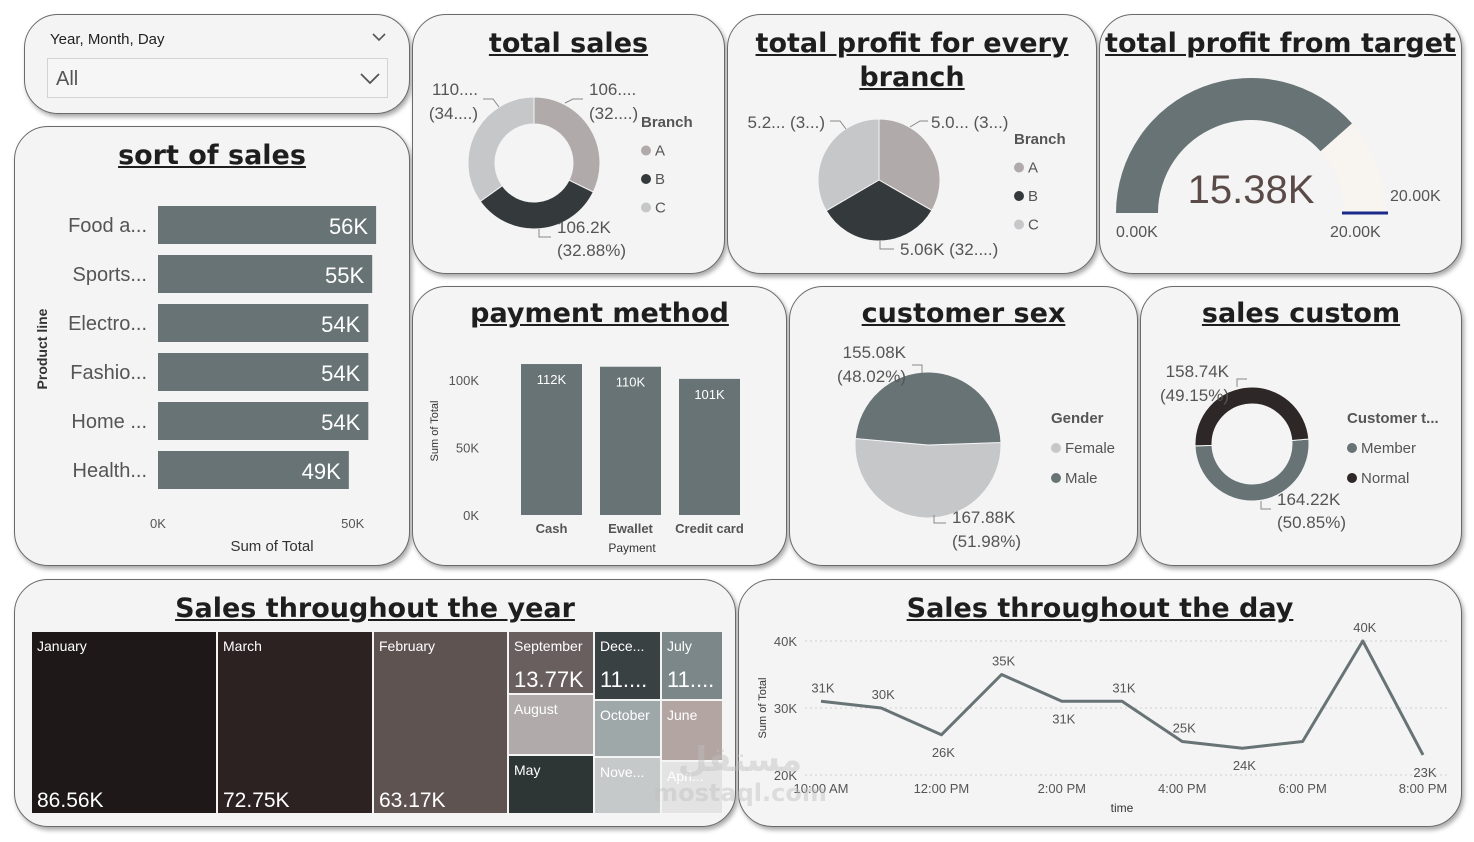 The width and height of the screenshot is (1474, 842). Describe the element at coordinates (986, 541) in the screenshot. I see `customer-sex-label-female-pct: (51.98%)` at that location.